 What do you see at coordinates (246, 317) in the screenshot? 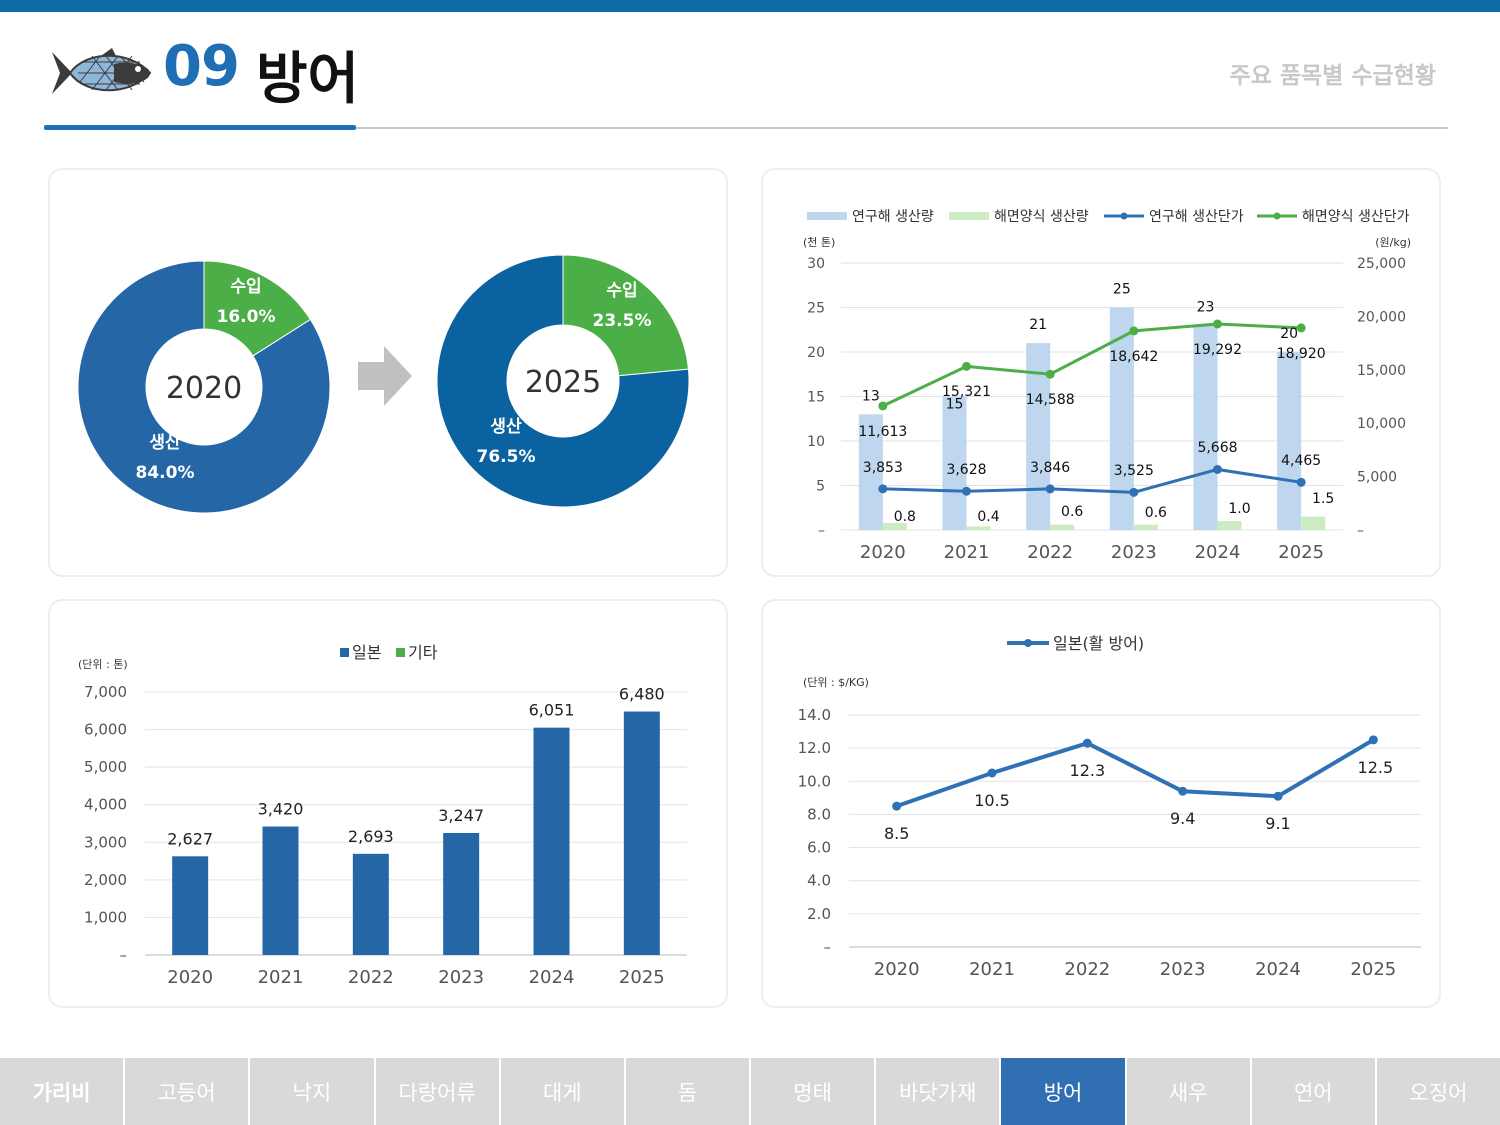
I see `donut-slice-value: 16.0%` at bounding box center [246, 317].